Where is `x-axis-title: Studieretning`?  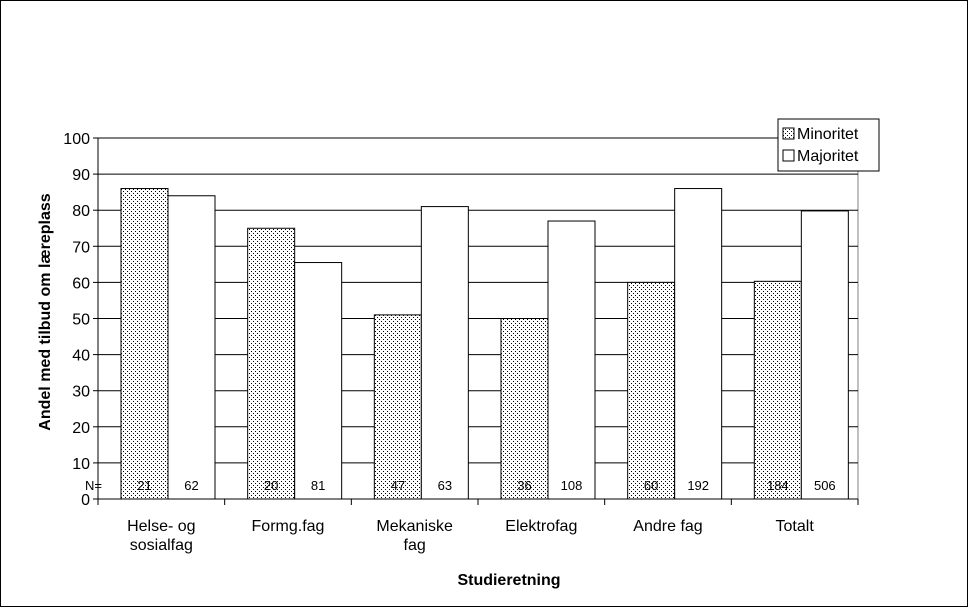
x-axis-title: Studieretning is located at coordinates (508, 580).